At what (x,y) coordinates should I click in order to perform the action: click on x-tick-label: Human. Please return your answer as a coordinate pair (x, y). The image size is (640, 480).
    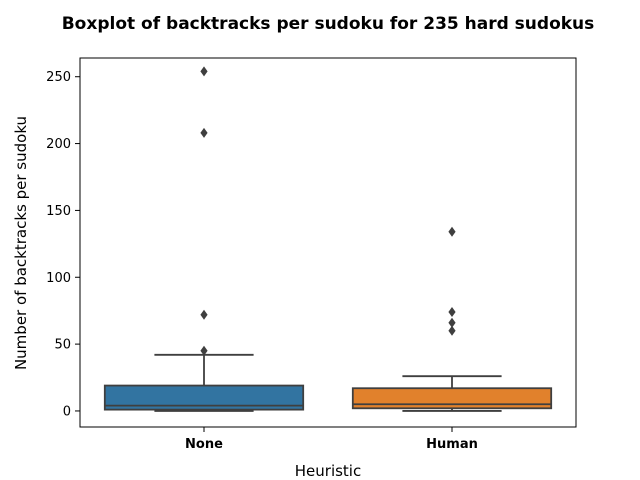
    Looking at the image, I should click on (452, 444).